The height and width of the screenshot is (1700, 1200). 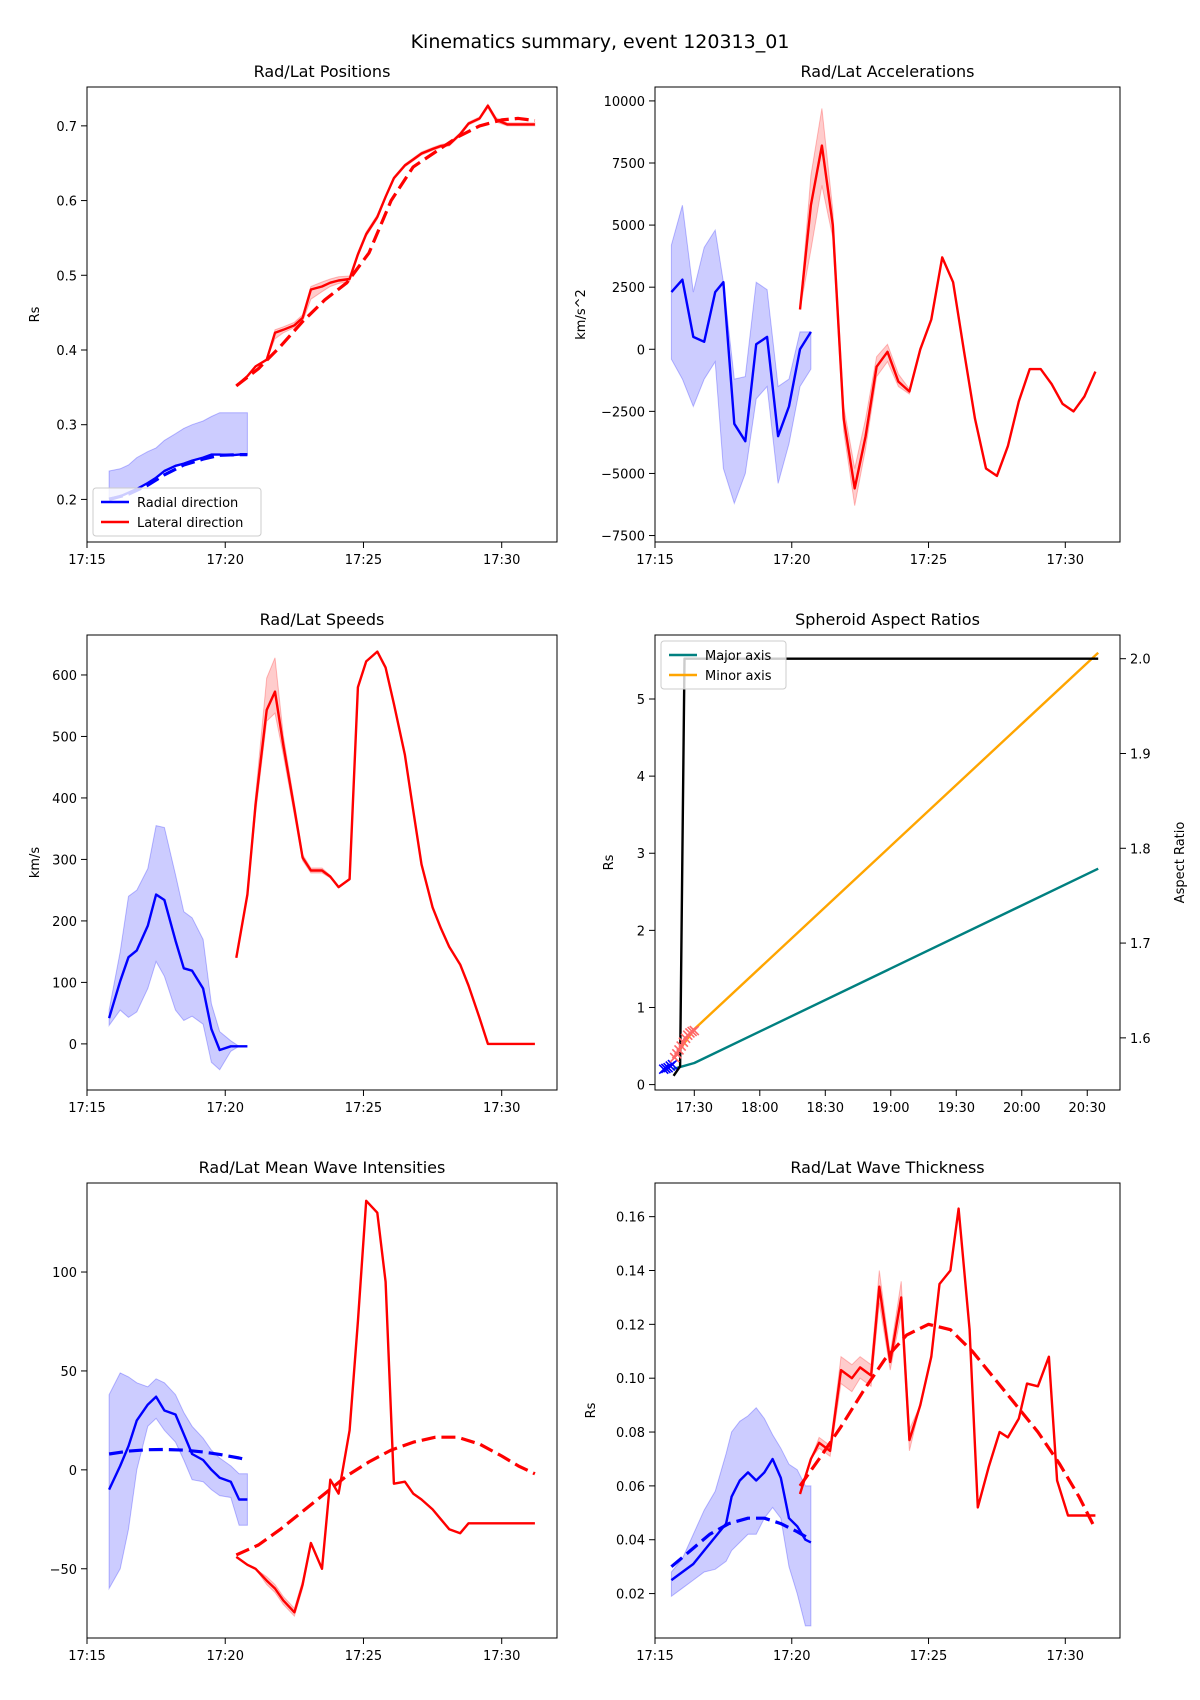 What do you see at coordinates (628, 226) in the screenshot?
I see `y-tick-label: 5000` at bounding box center [628, 226].